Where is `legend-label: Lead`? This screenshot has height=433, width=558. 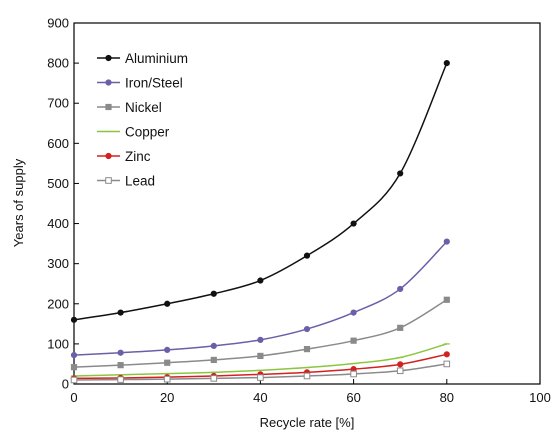
legend-label: Lead is located at coordinates (140, 181).